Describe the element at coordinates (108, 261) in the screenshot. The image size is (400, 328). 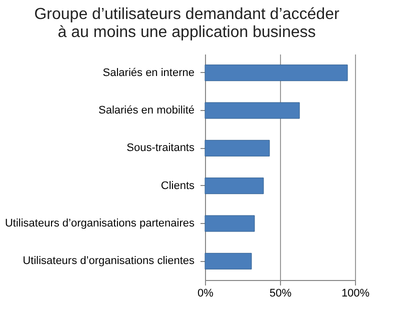
I see `y-tick-label: Utilisateurs d’organisations clientes` at that location.